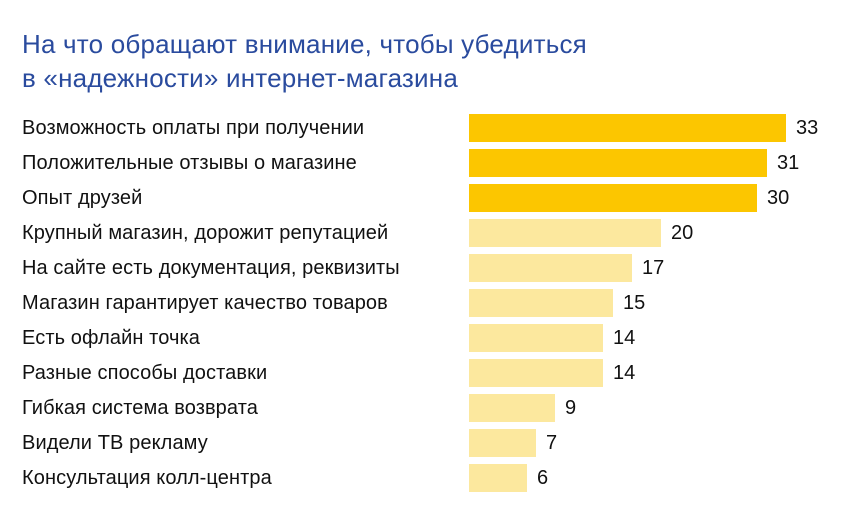 Image resolution: width=845 pixels, height=528 pixels. What do you see at coordinates (543, 478) in the screenshot?
I see `value-label: 6` at bounding box center [543, 478].